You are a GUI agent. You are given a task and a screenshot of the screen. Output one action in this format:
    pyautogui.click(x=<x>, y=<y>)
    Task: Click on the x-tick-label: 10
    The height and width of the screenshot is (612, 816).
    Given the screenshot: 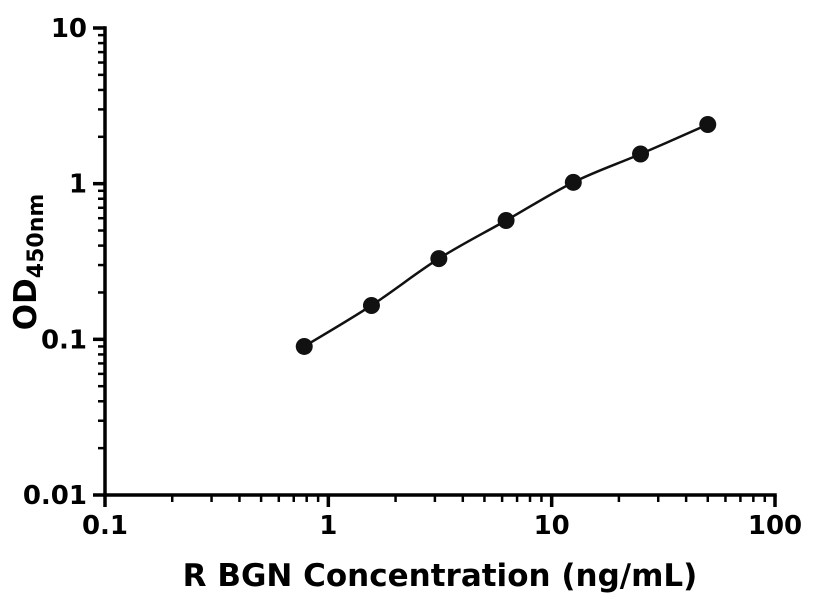 What is the action you would take?
    pyautogui.click(x=552, y=526)
    